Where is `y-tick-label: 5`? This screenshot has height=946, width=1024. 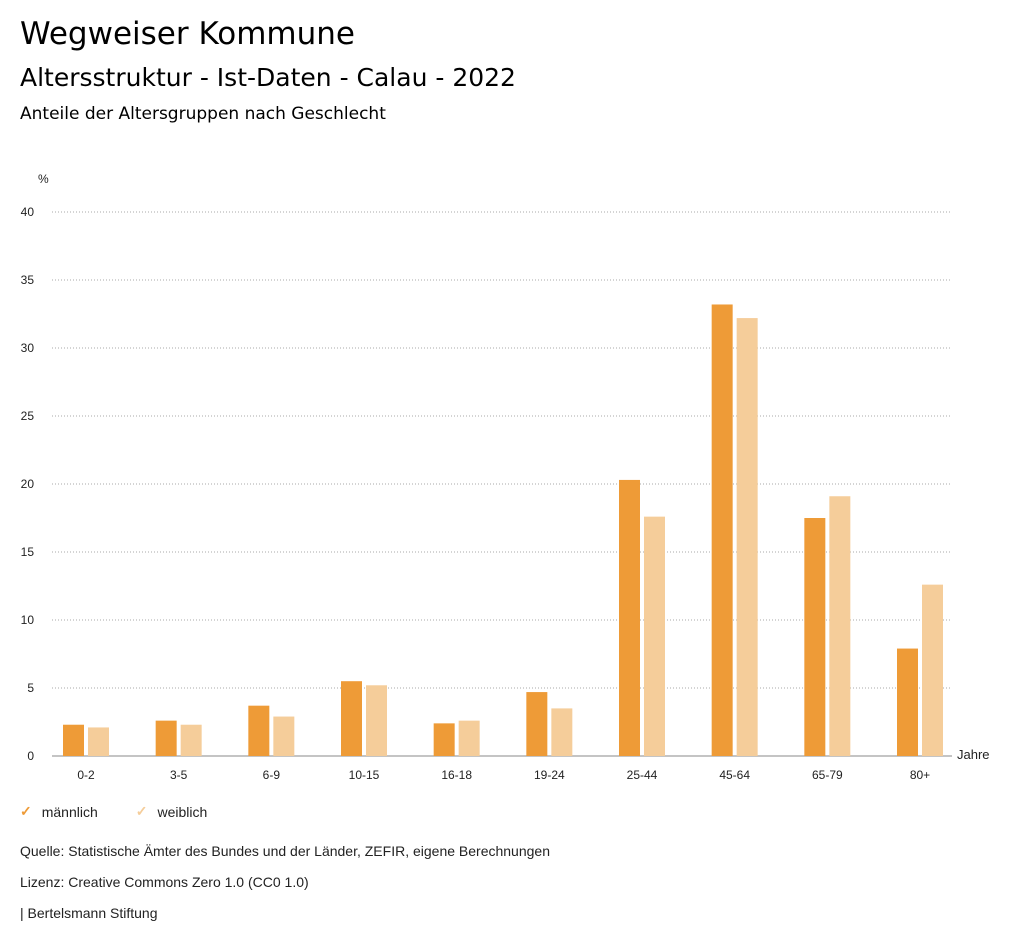
y-tick-label: 5 is located at coordinates (30, 688).